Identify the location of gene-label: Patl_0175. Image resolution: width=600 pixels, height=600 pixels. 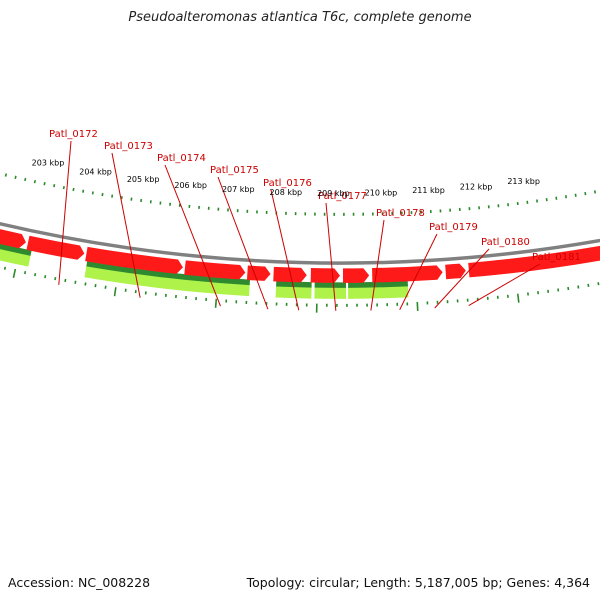
(234, 170).